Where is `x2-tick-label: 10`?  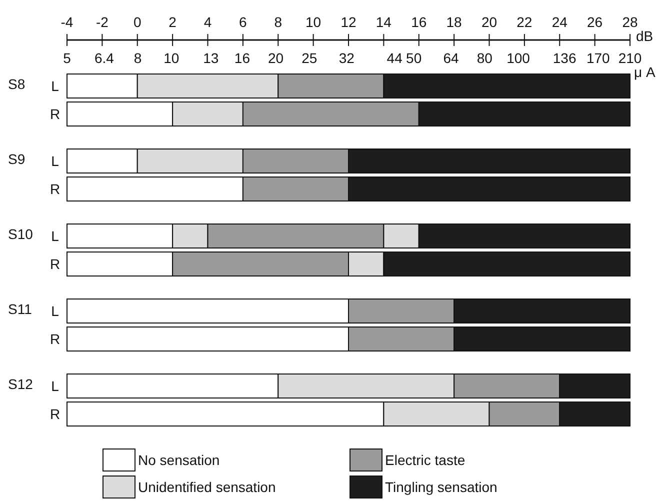 x2-tick-label: 10 is located at coordinates (172, 58).